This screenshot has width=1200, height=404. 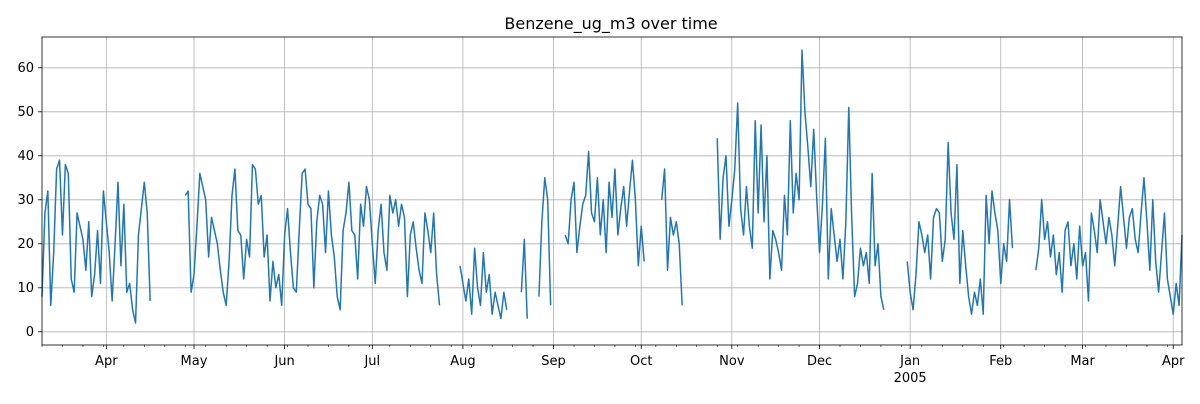 What do you see at coordinates (732, 361) in the screenshot?
I see `x-tick-label: Nov` at bounding box center [732, 361].